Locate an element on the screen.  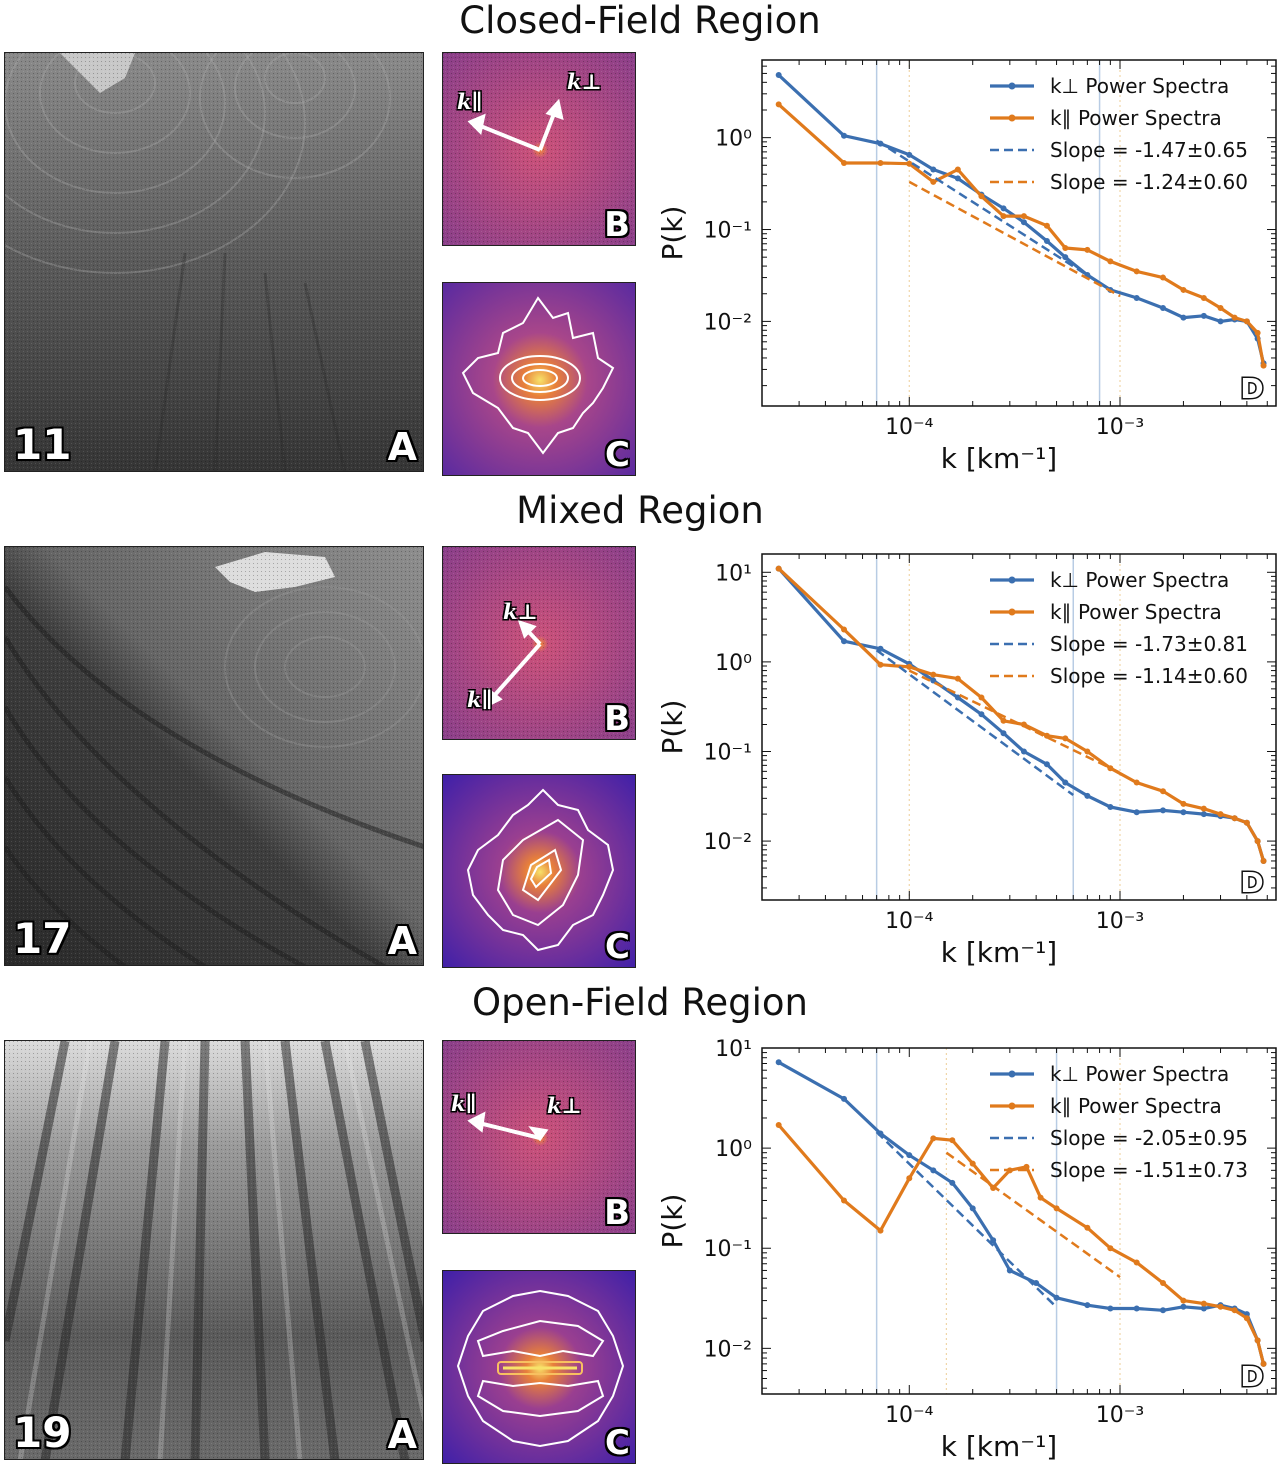
fft-image-open is located at coordinates (539, 1137).